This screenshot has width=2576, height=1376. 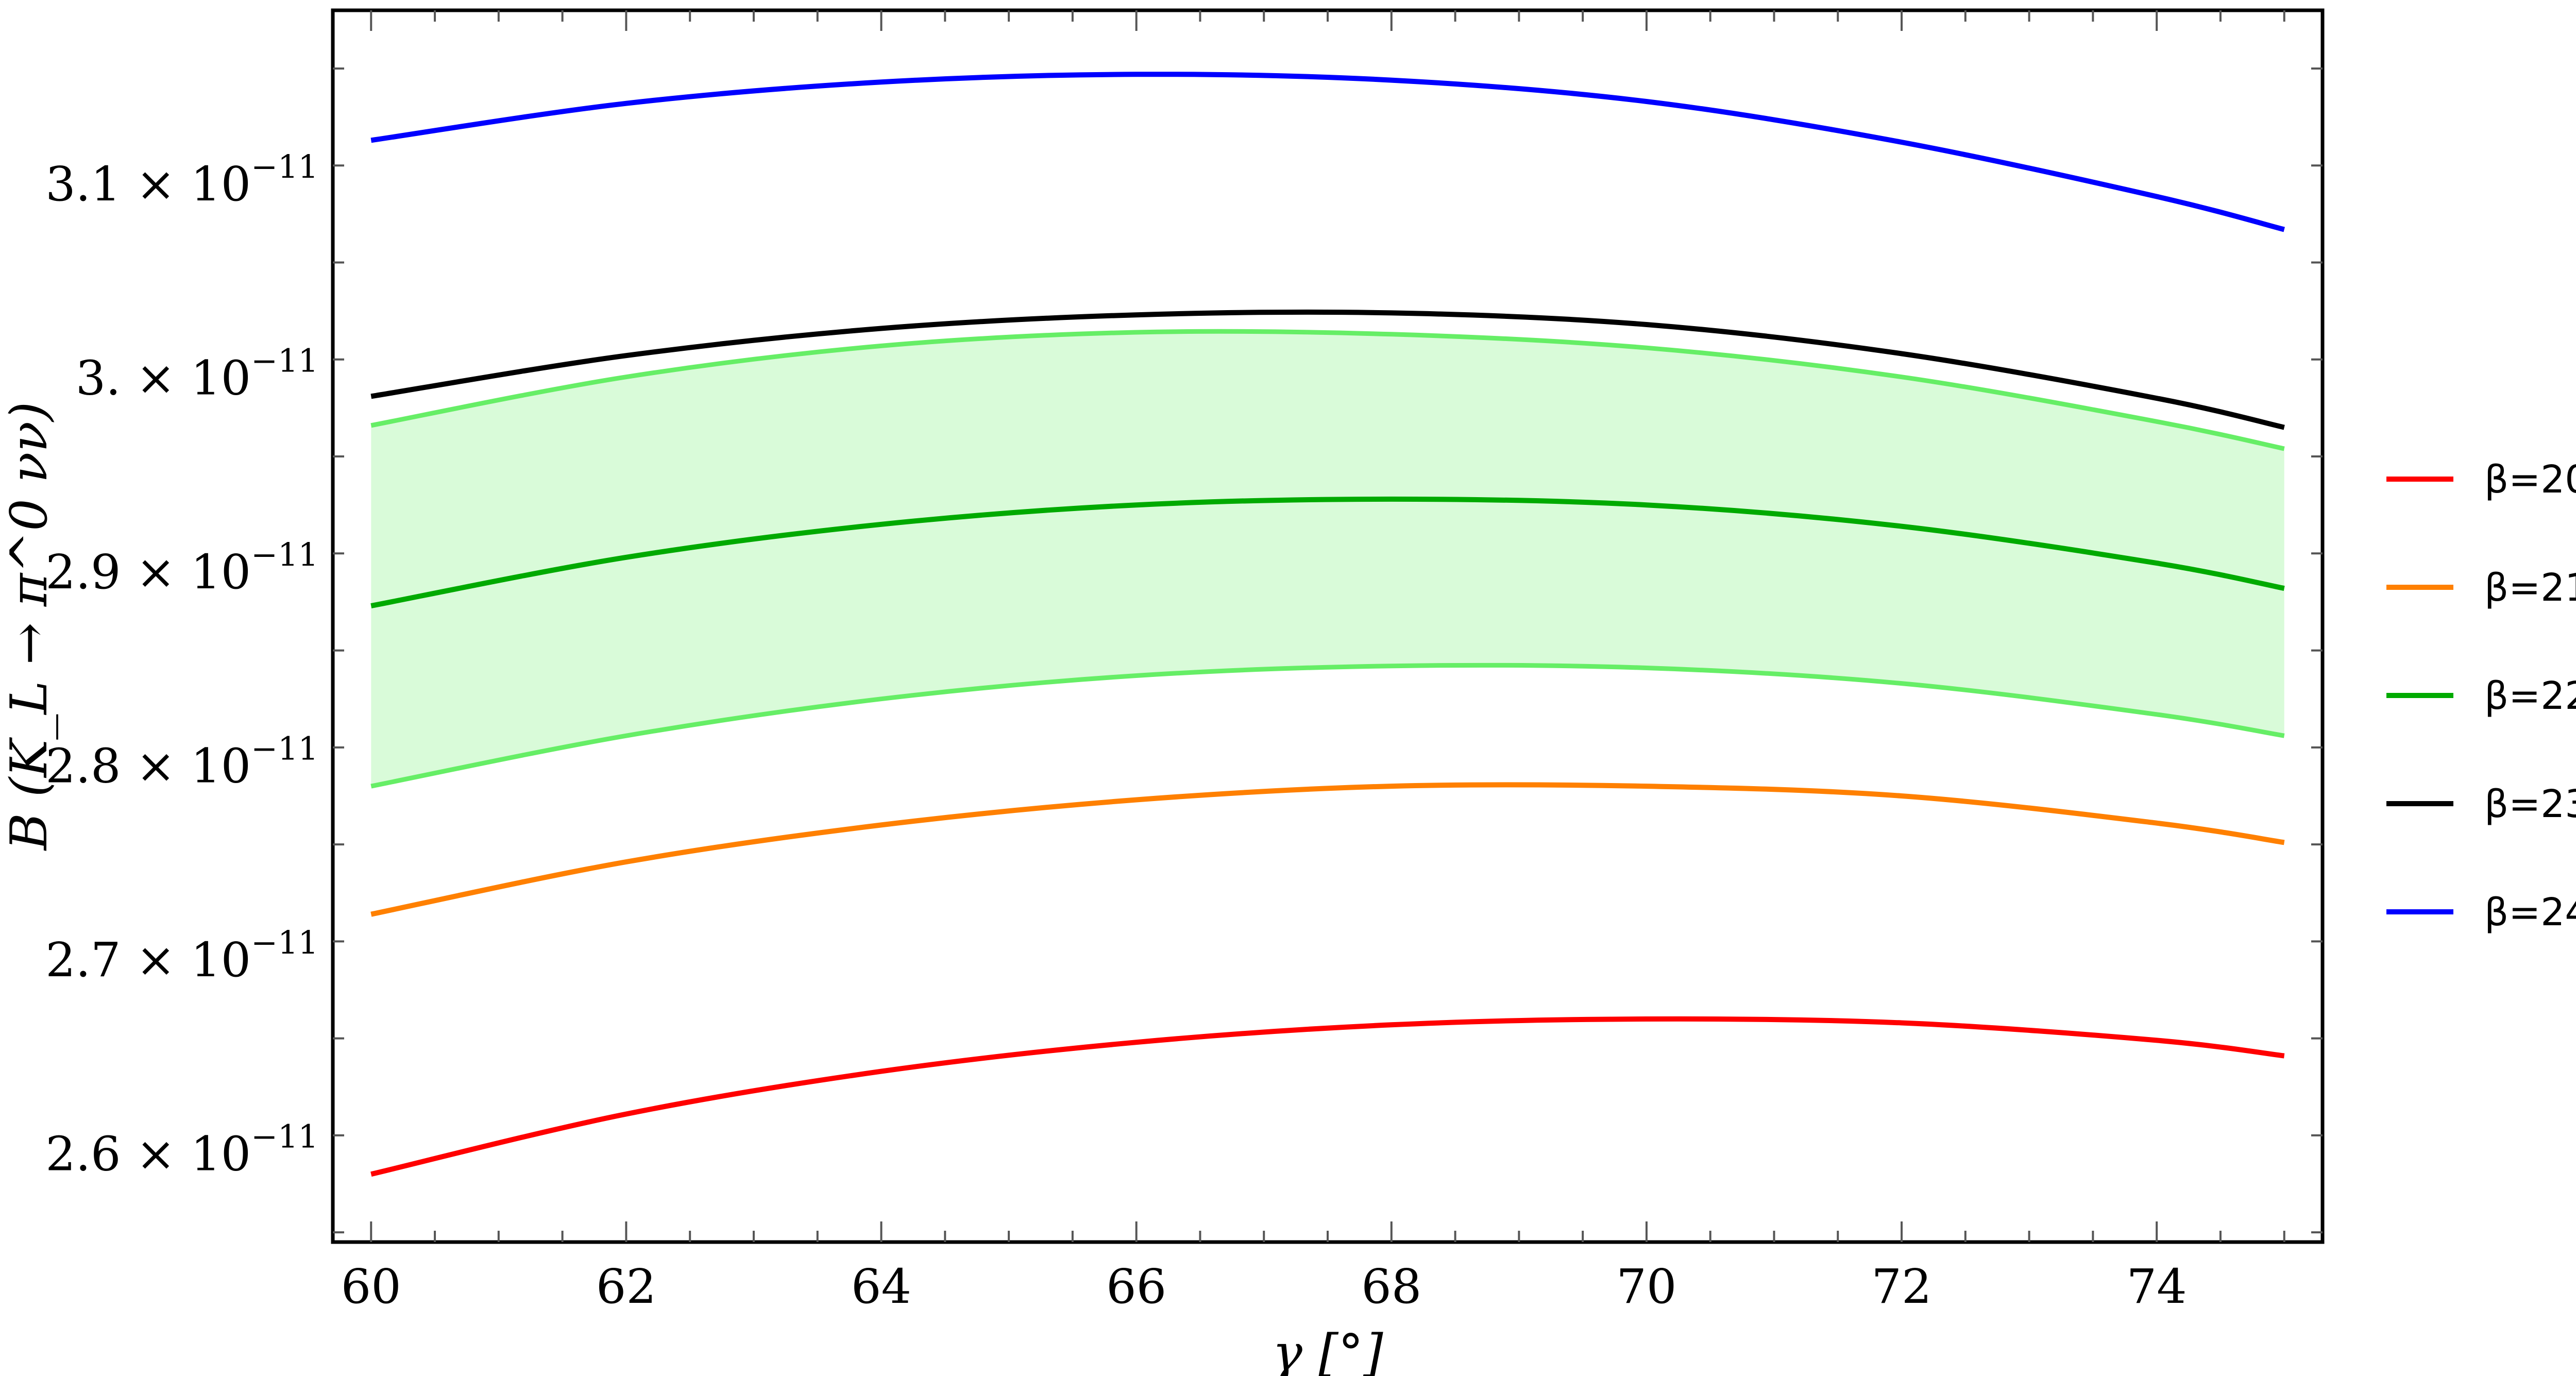 I want to click on x-tick-label: 66, so click(x=1136, y=1287).